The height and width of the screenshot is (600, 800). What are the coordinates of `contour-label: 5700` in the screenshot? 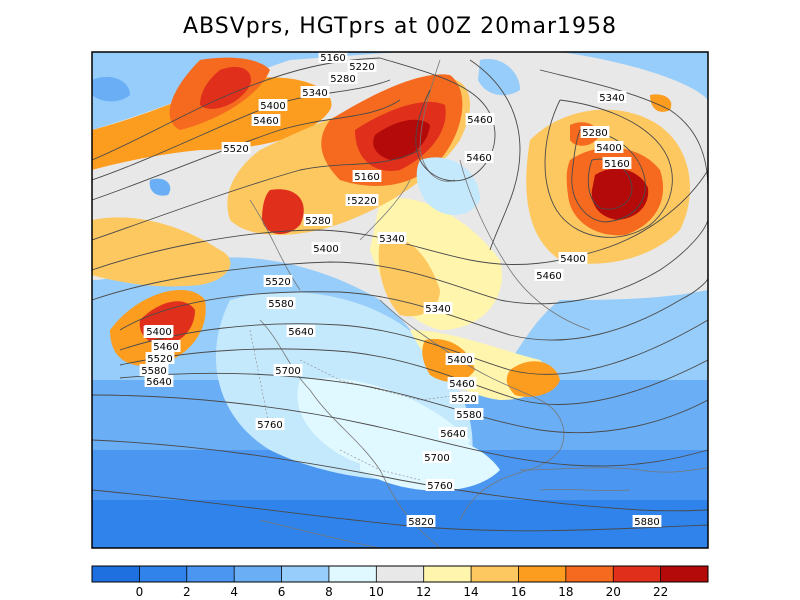 It's located at (437, 457).